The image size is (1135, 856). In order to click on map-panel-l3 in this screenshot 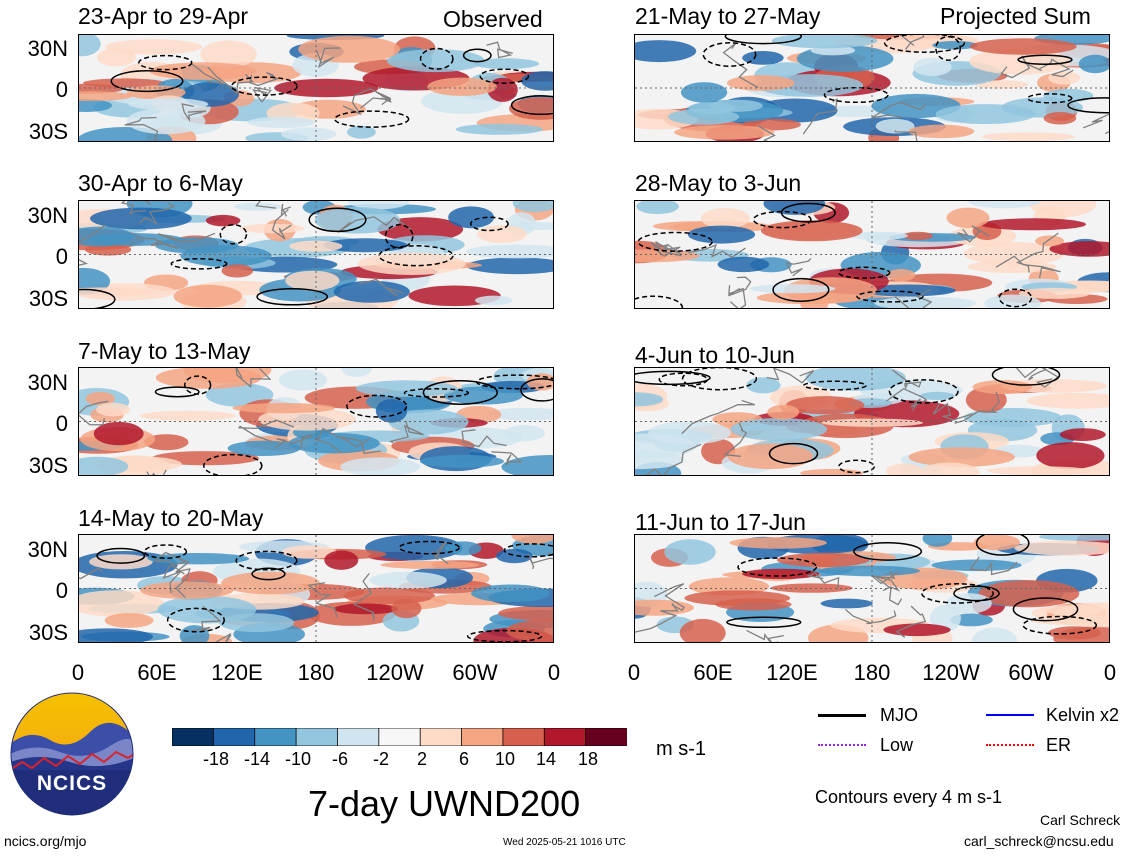, I will do `click(316, 421)`.